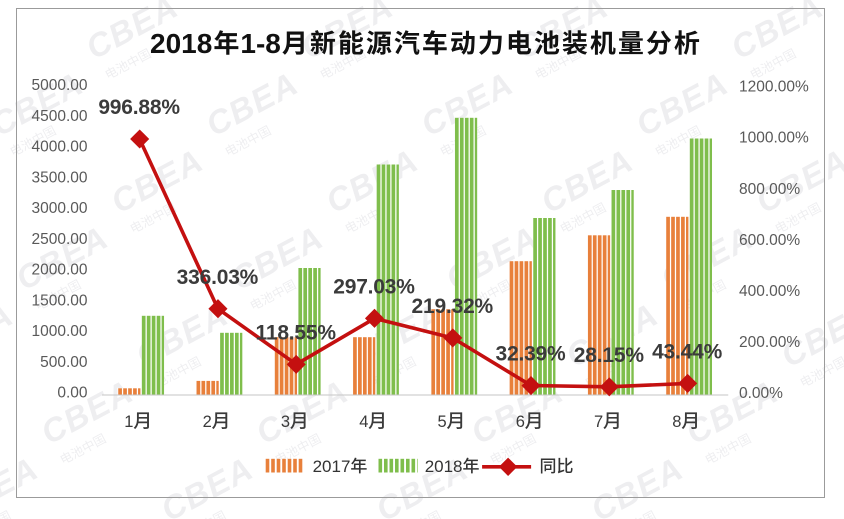 This screenshot has width=844, height=519. What do you see at coordinates (442, 422) in the screenshot?
I see `svg-text: 5` at bounding box center [442, 422].